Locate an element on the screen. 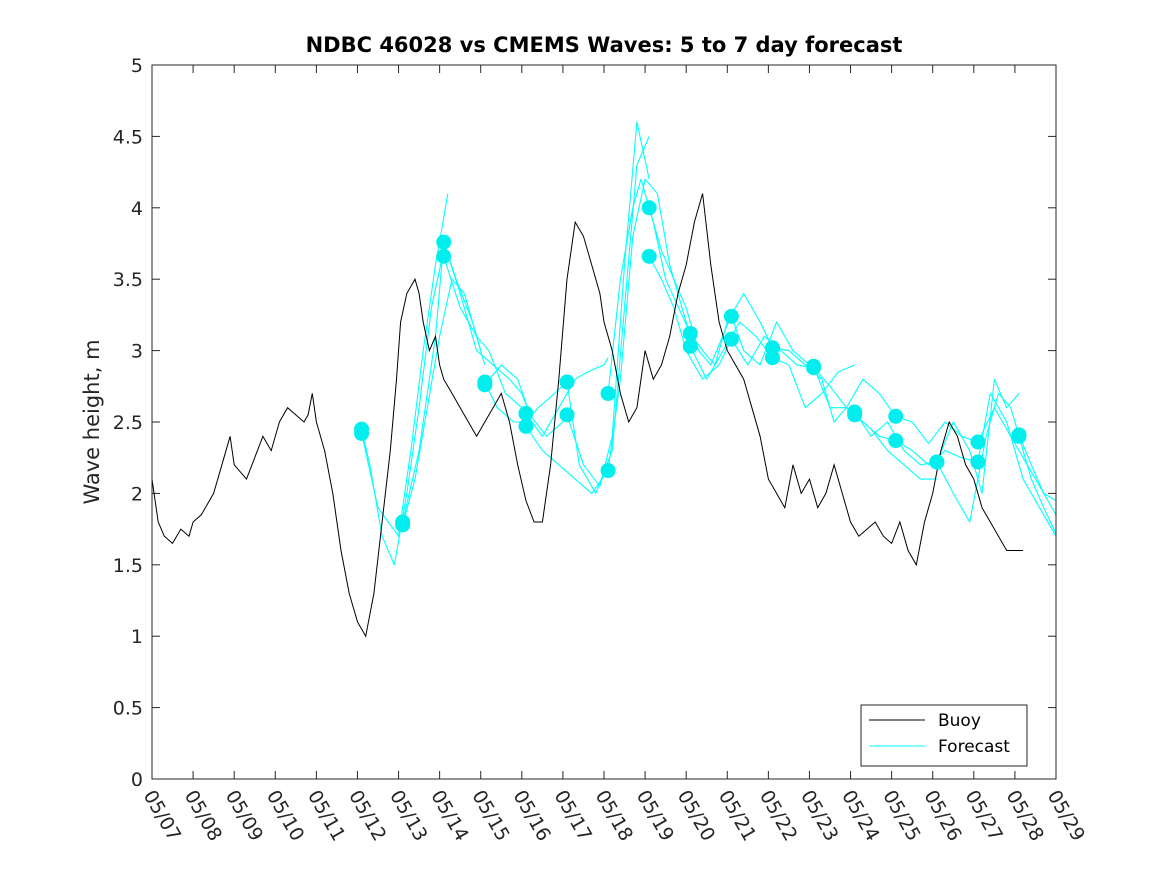 This screenshot has width=1167, height=875. y-tick-label: 4 is located at coordinates (137, 209).